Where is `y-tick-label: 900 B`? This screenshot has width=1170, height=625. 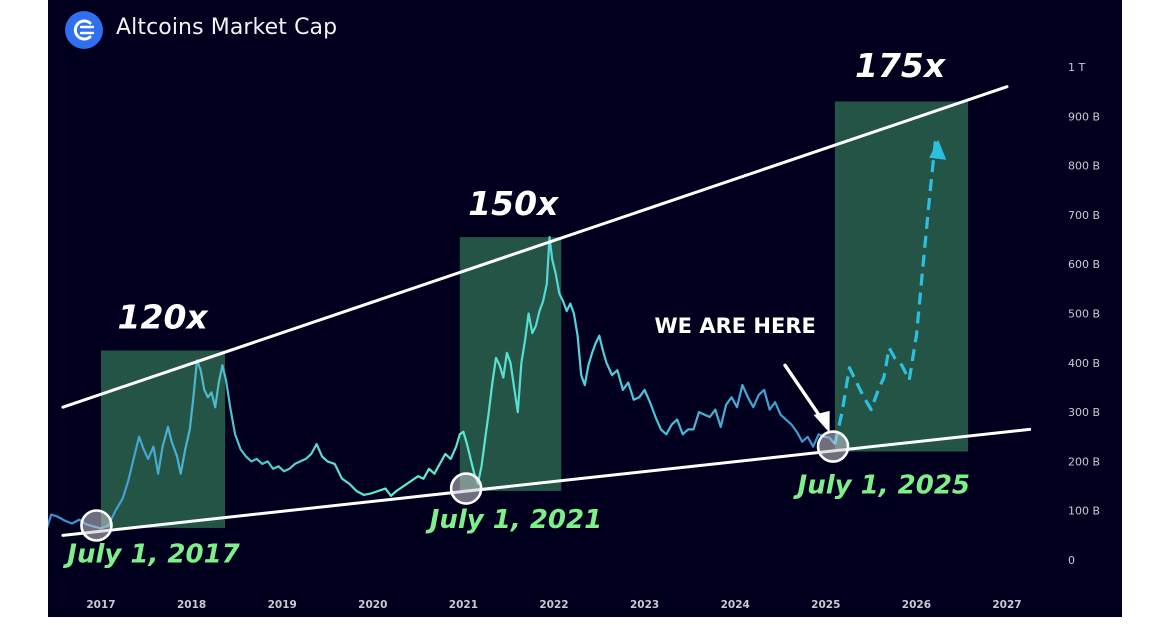
y-tick-label: 900 B is located at coordinates (1084, 116).